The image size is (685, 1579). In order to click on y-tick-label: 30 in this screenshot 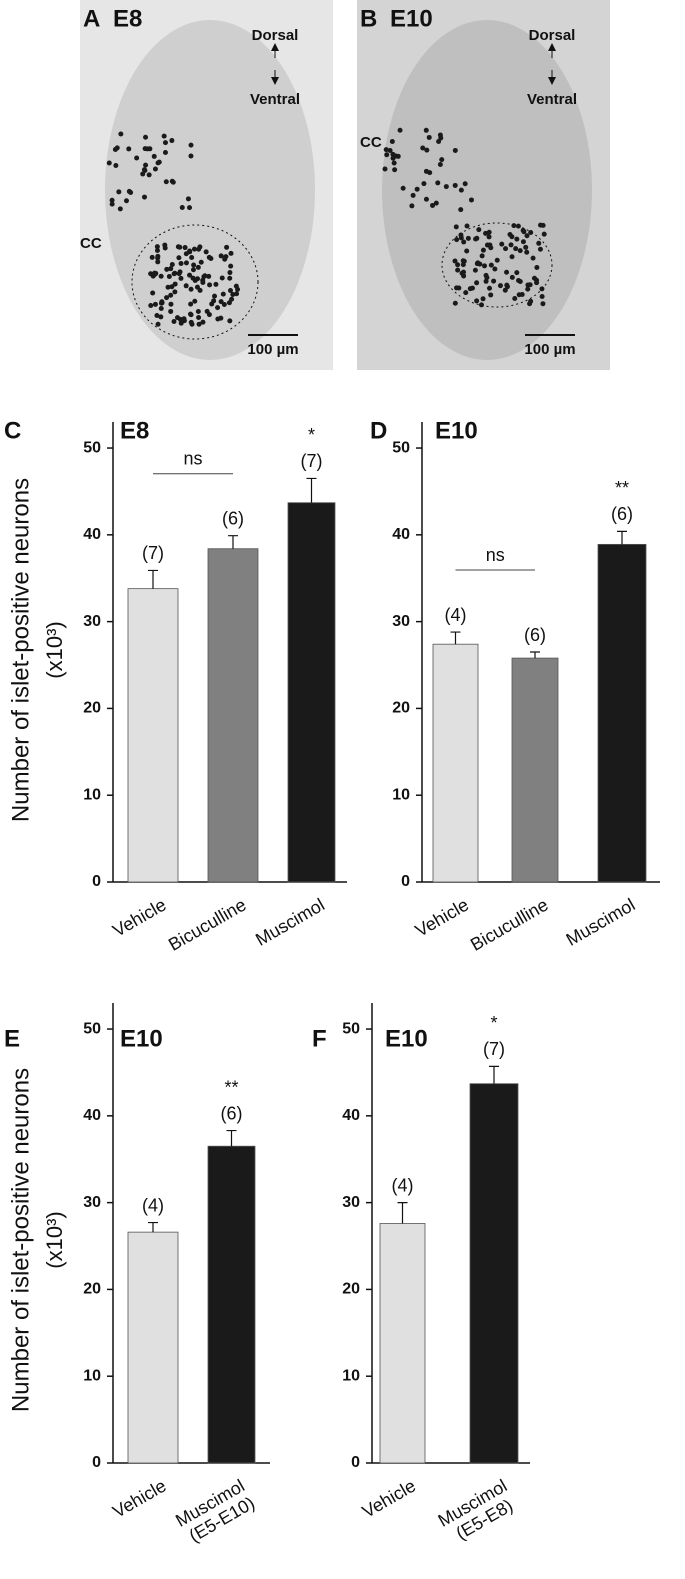, I will do `click(92, 621)`.